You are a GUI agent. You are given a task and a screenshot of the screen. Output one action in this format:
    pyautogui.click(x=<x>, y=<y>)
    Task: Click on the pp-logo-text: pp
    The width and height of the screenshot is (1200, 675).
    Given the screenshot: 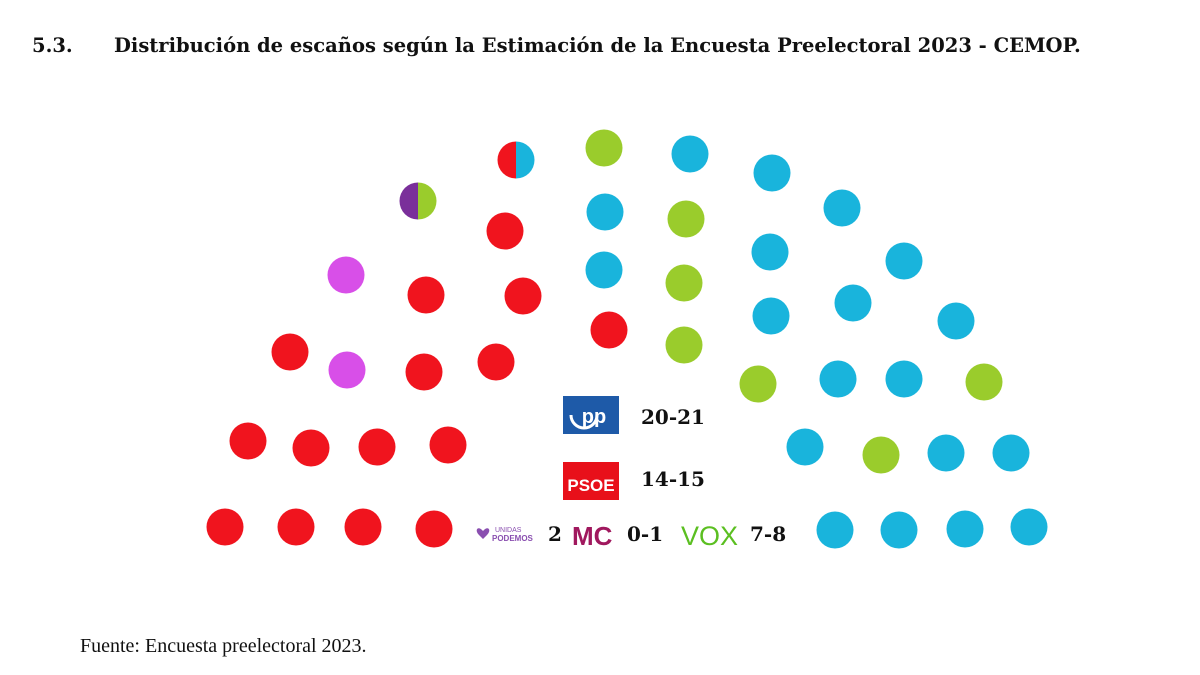 What is the action you would take?
    pyautogui.click(x=594, y=417)
    